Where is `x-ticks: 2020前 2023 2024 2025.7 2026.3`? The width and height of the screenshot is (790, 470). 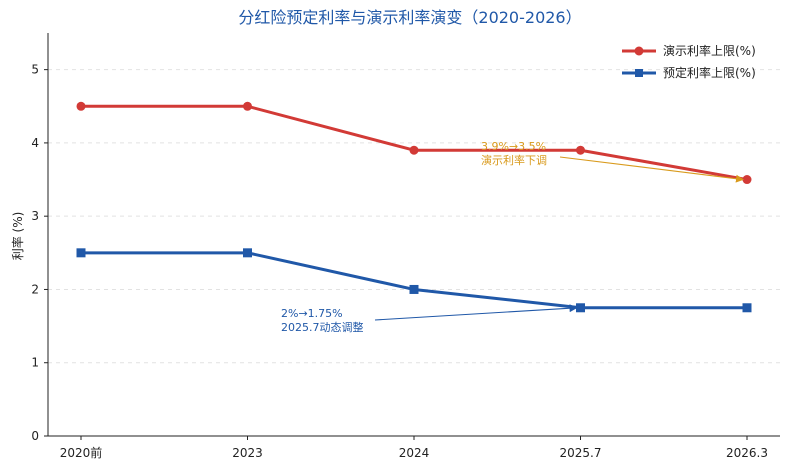 x-ticks: 2020前 2023 2024 2025.7 2026.3 is located at coordinates (414, 448).